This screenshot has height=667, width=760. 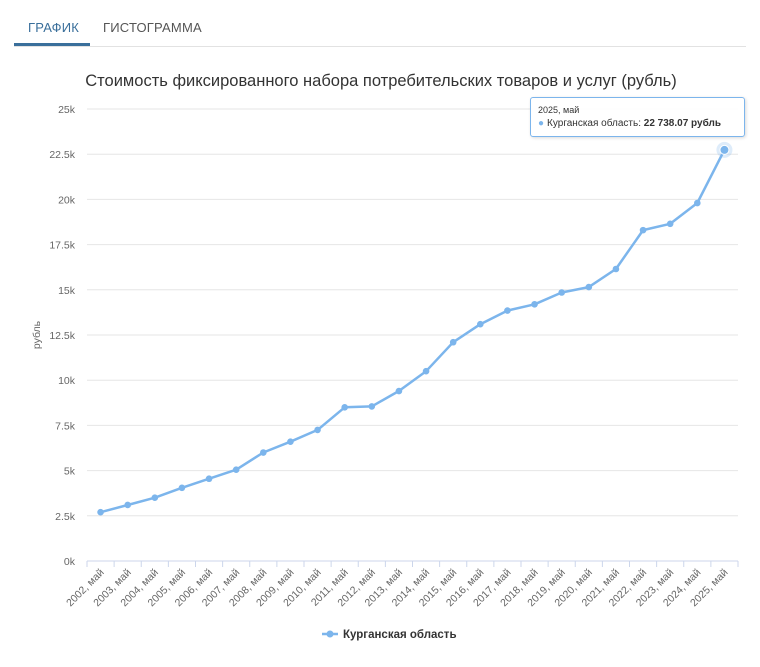 I want to click on tab-histogram: ГИСТОГРАММА, so click(x=152, y=27).